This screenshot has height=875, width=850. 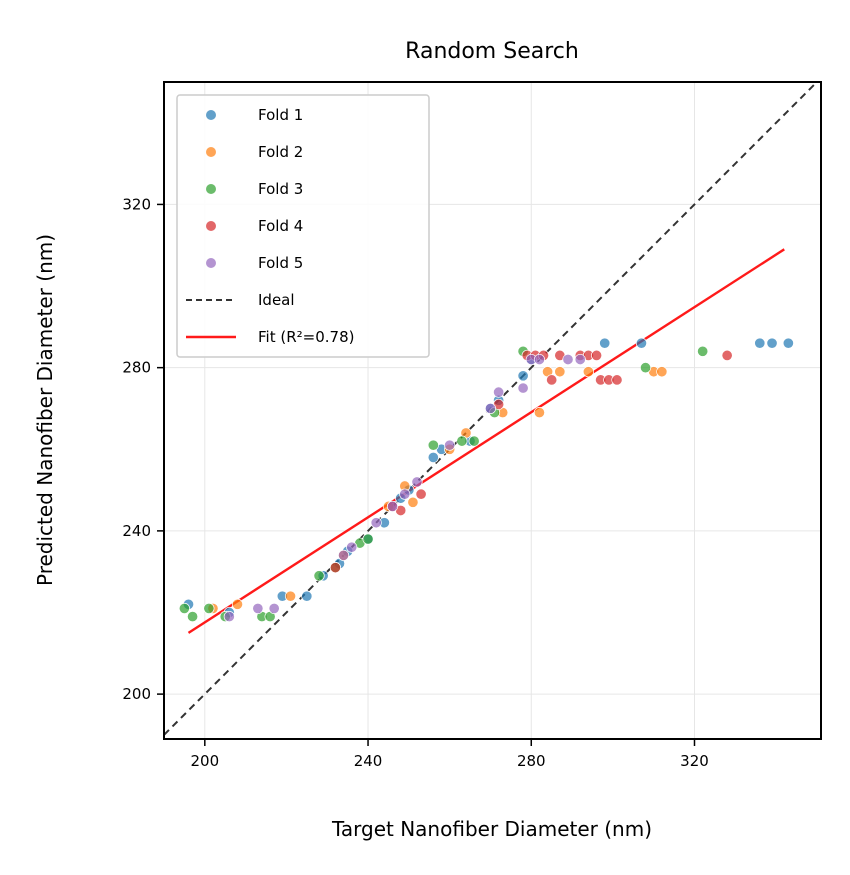 What do you see at coordinates (280, 226) in the screenshot?
I see `legend-label-fold-4: Fold 4` at bounding box center [280, 226].